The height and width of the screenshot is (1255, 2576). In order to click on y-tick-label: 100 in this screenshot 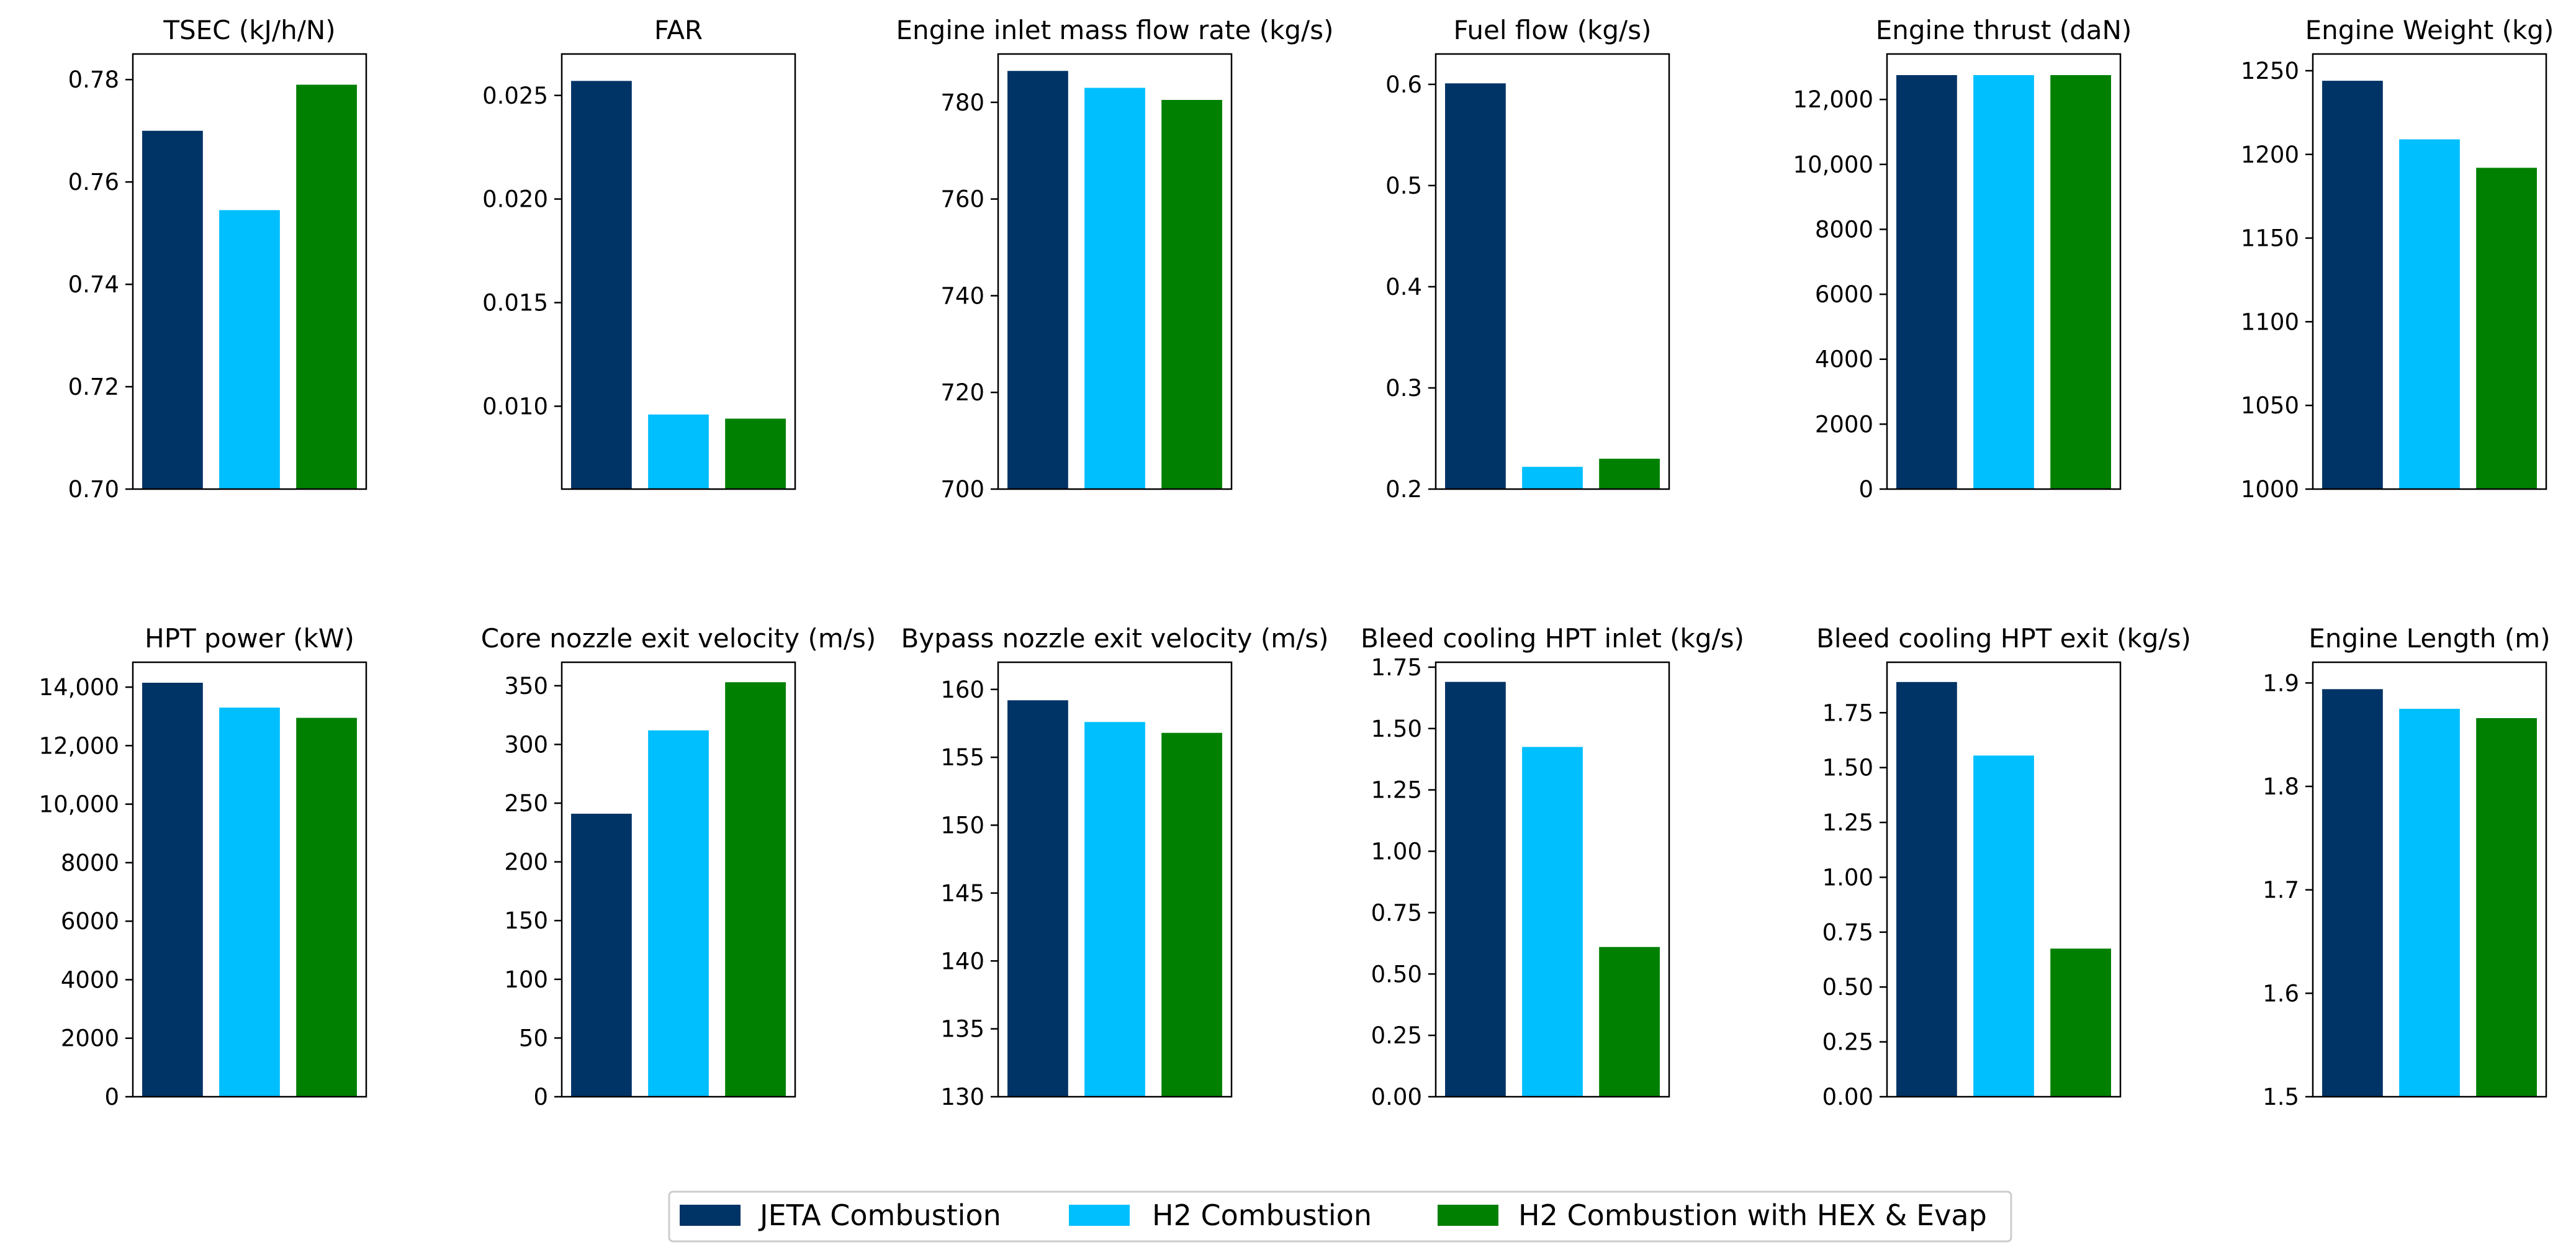, I will do `click(526, 979)`.